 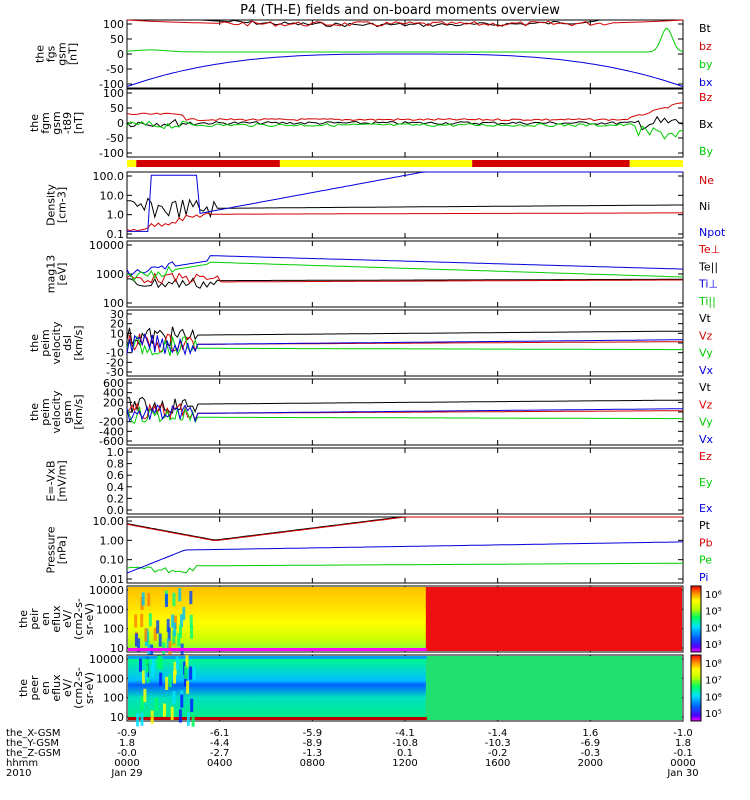 What do you see at coordinates (112, 560) in the screenshot?
I see `y-tick-label: 0.10` at bounding box center [112, 560].